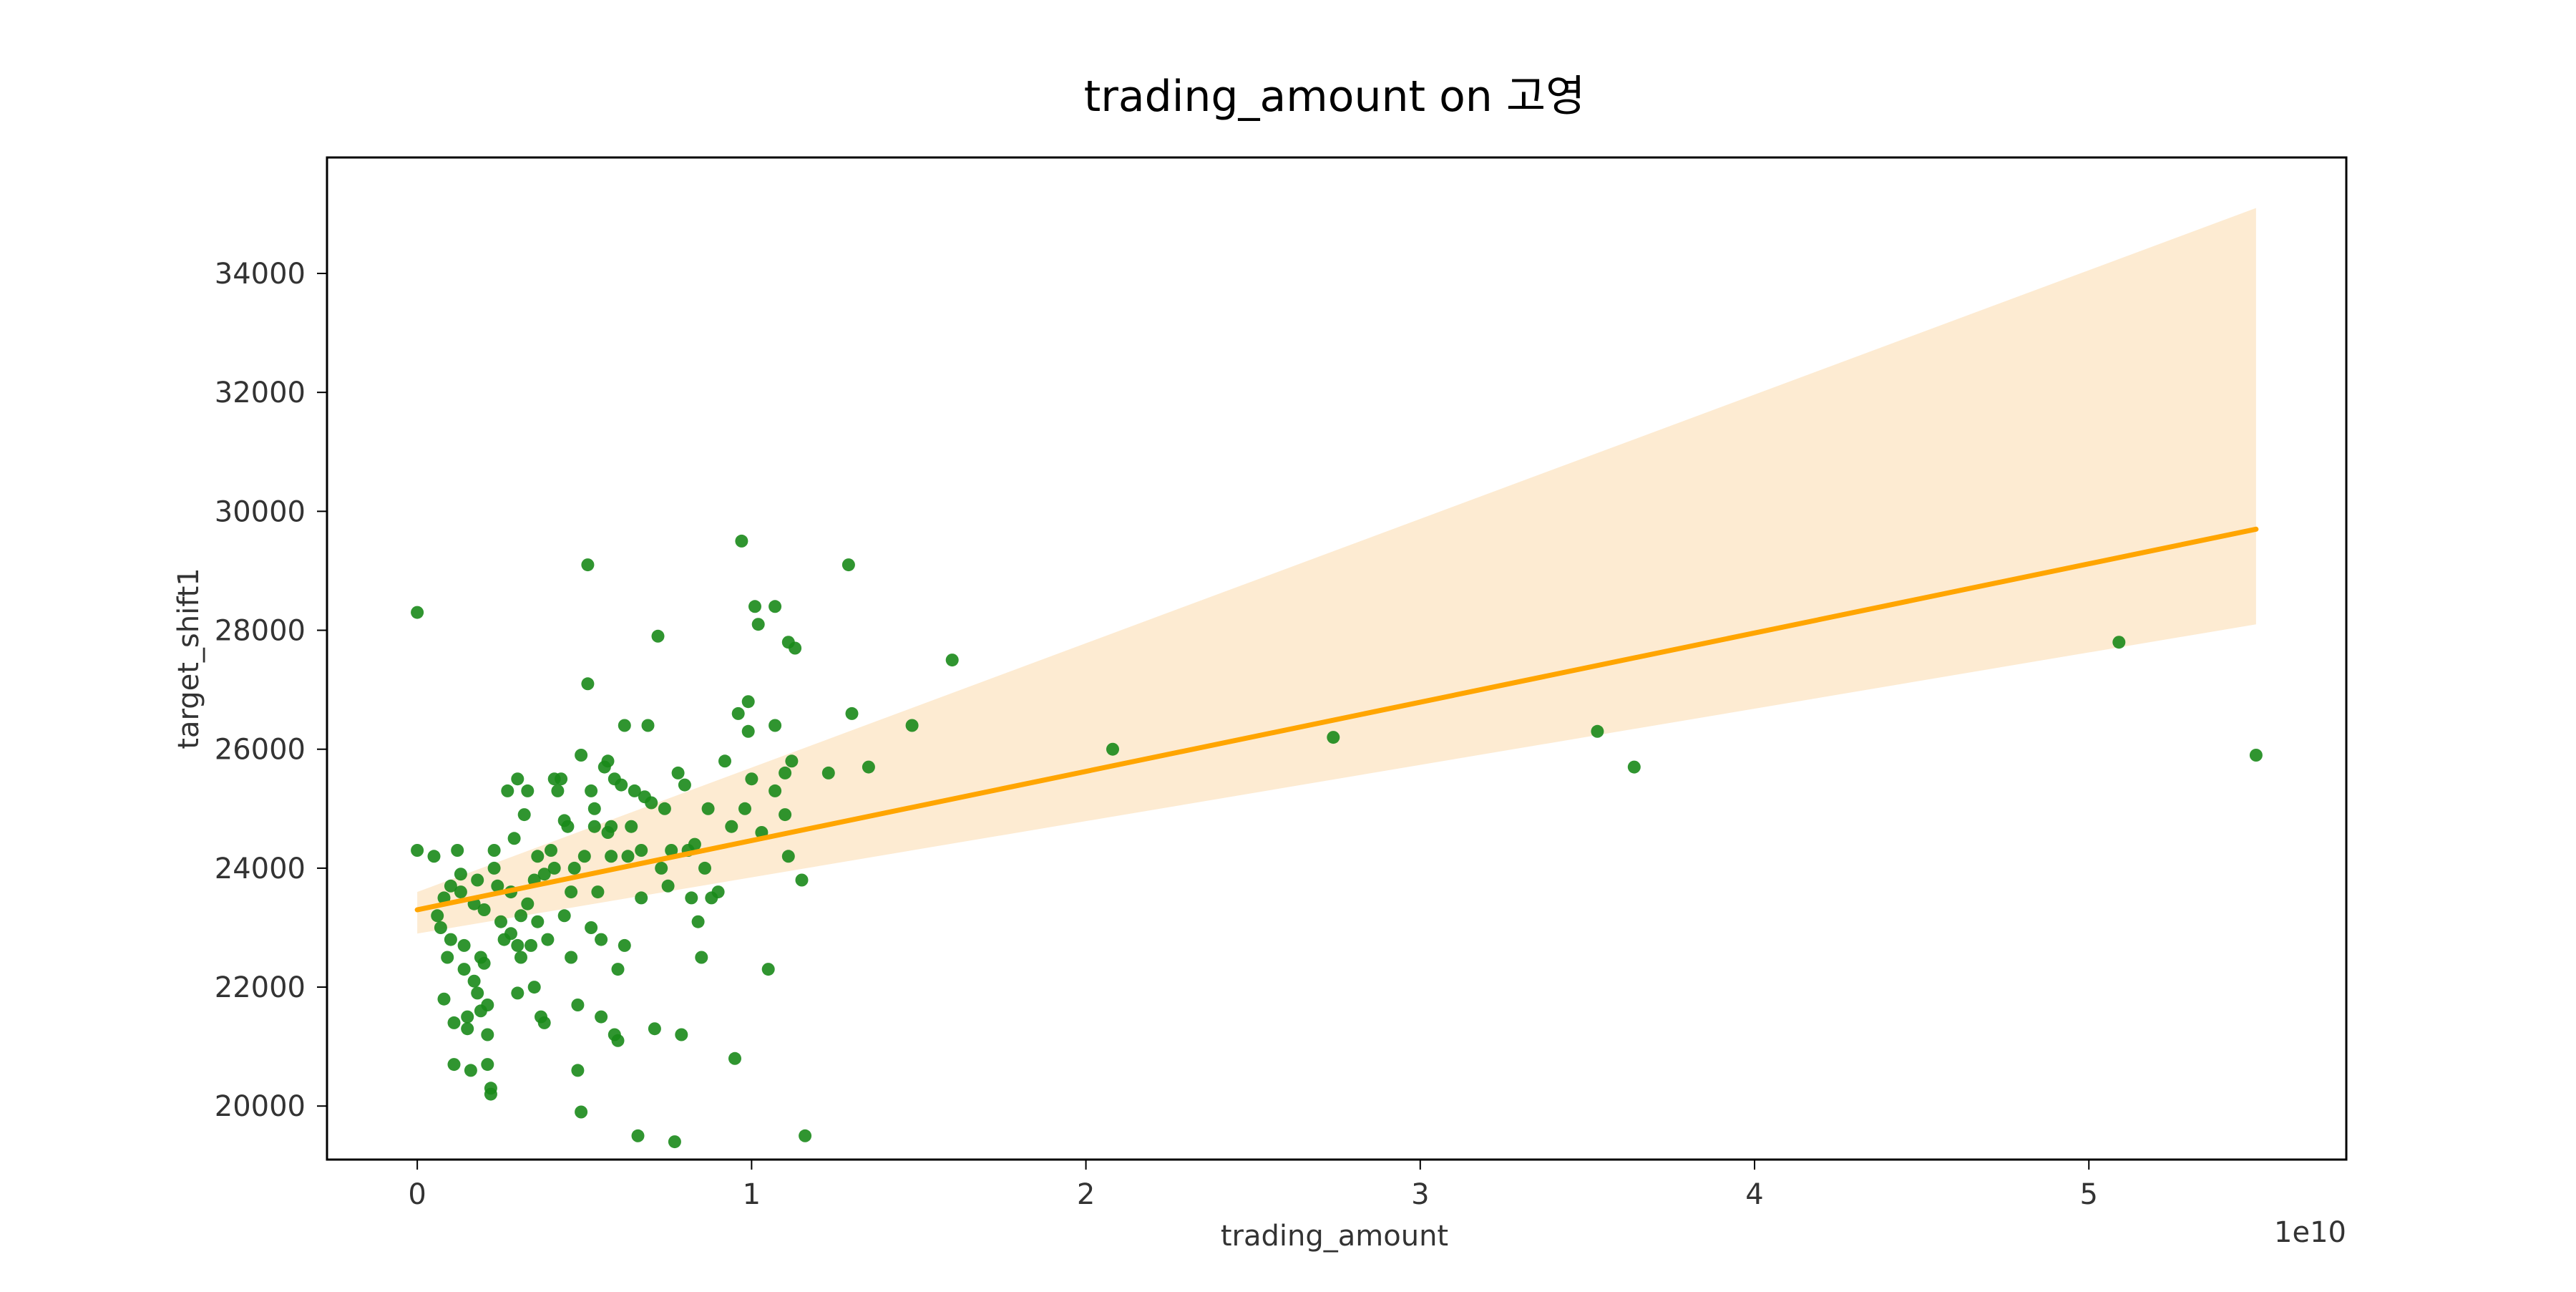 Image resolution: width=2576 pixels, height=1292 pixels. What do you see at coordinates (417, 1194) in the screenshot?
I see `x-tick-label: 0` at bounding box center [417, 1194].